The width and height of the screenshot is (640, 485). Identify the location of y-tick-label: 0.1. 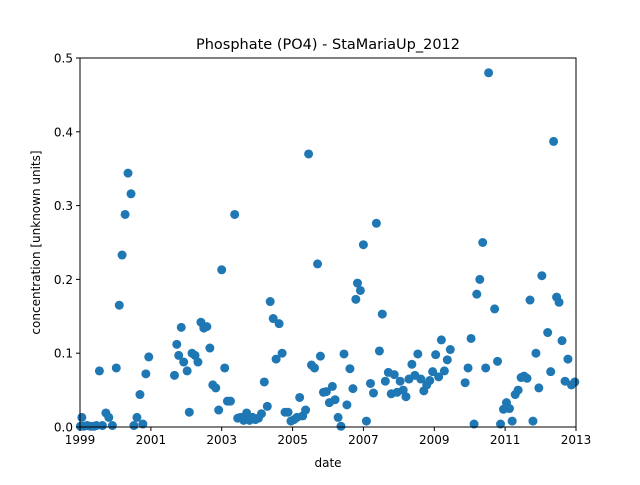
(63, 354).